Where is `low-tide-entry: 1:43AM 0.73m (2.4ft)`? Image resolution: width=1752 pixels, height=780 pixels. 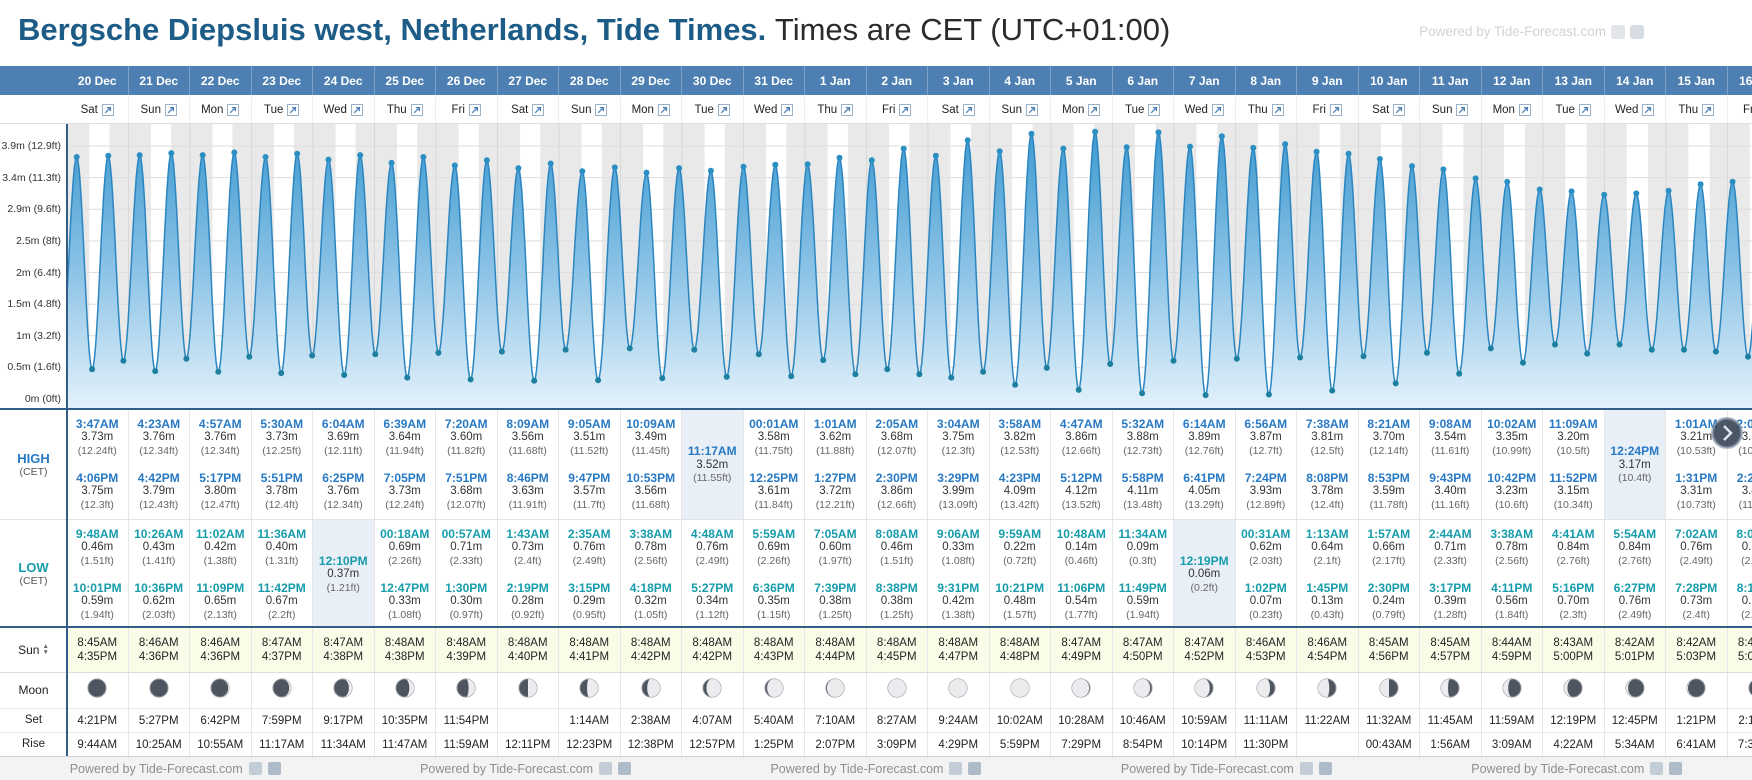
low-tide-entry: 1:43AM 0.73m (2.4ft) is located at coordinates (527, 547).